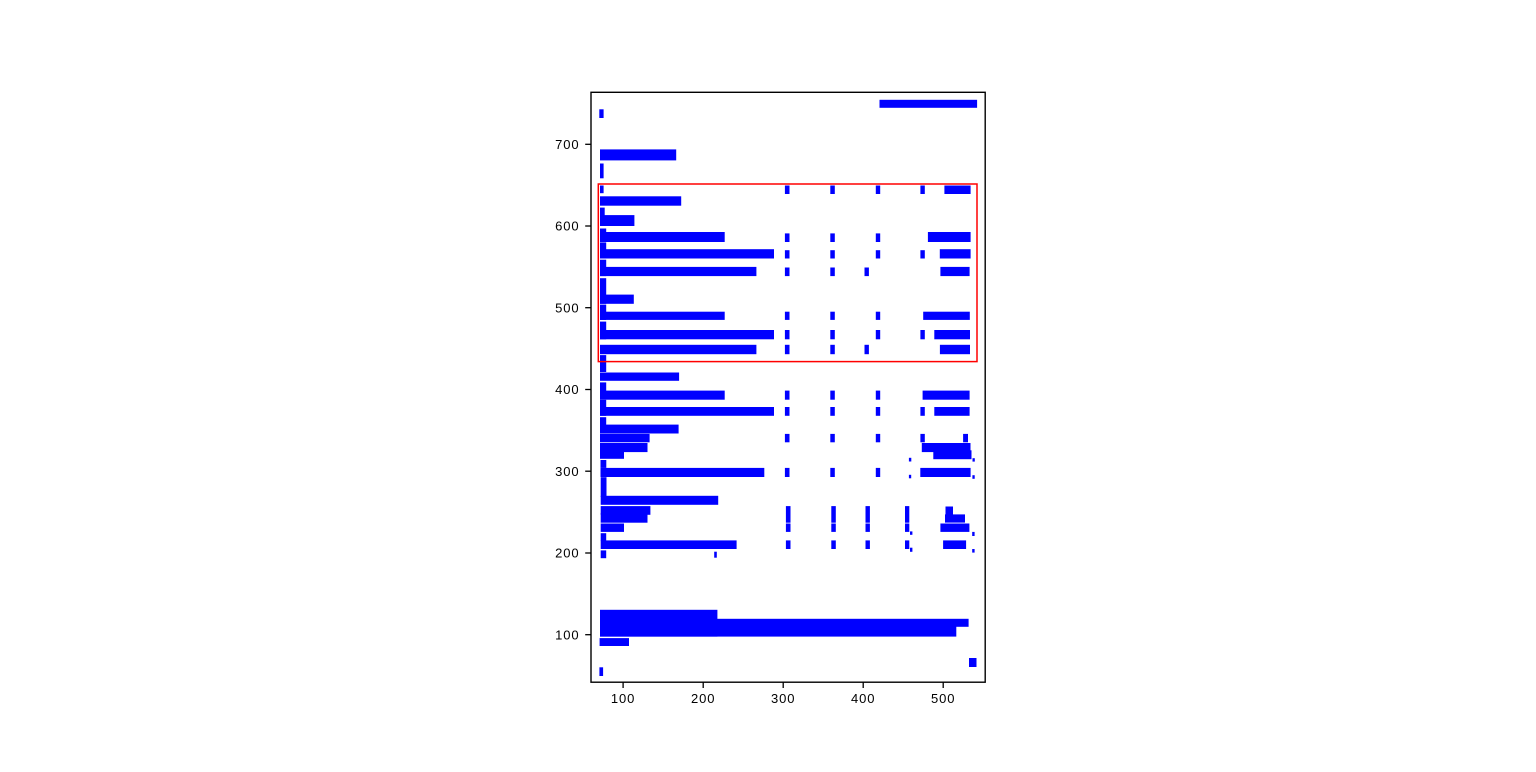 This screenshot has height=772, width=1536. I want to click on svg-text: 700, so click(567, 144).